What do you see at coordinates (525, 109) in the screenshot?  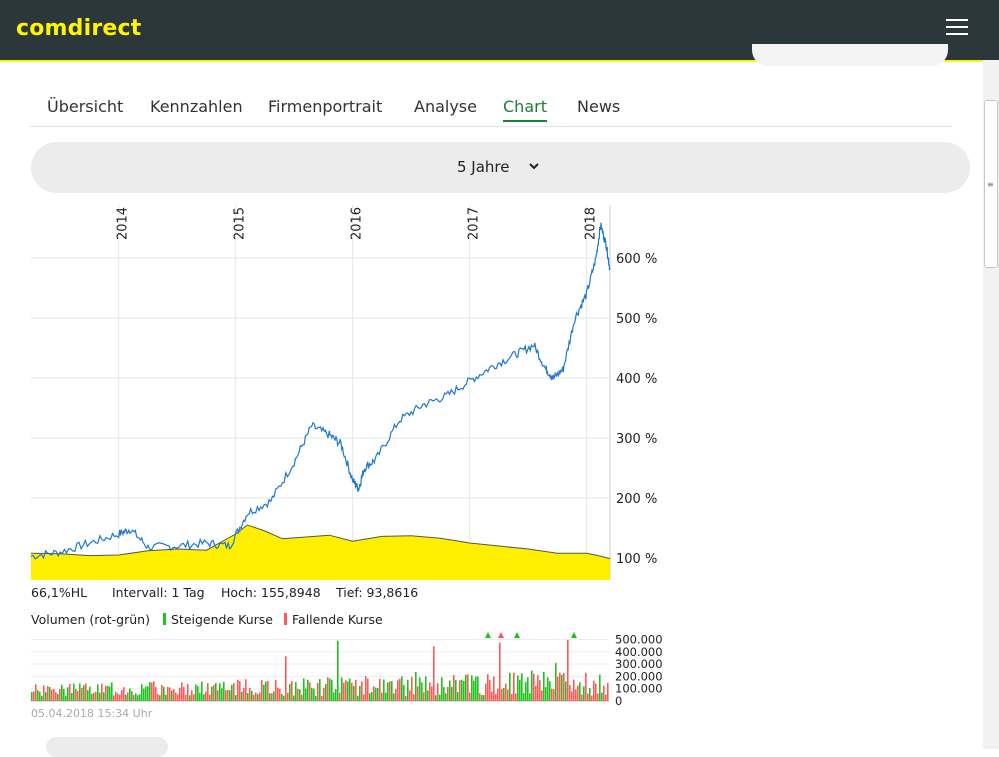 I see `tab-chart: Chart` at bounding box center [525, 109].